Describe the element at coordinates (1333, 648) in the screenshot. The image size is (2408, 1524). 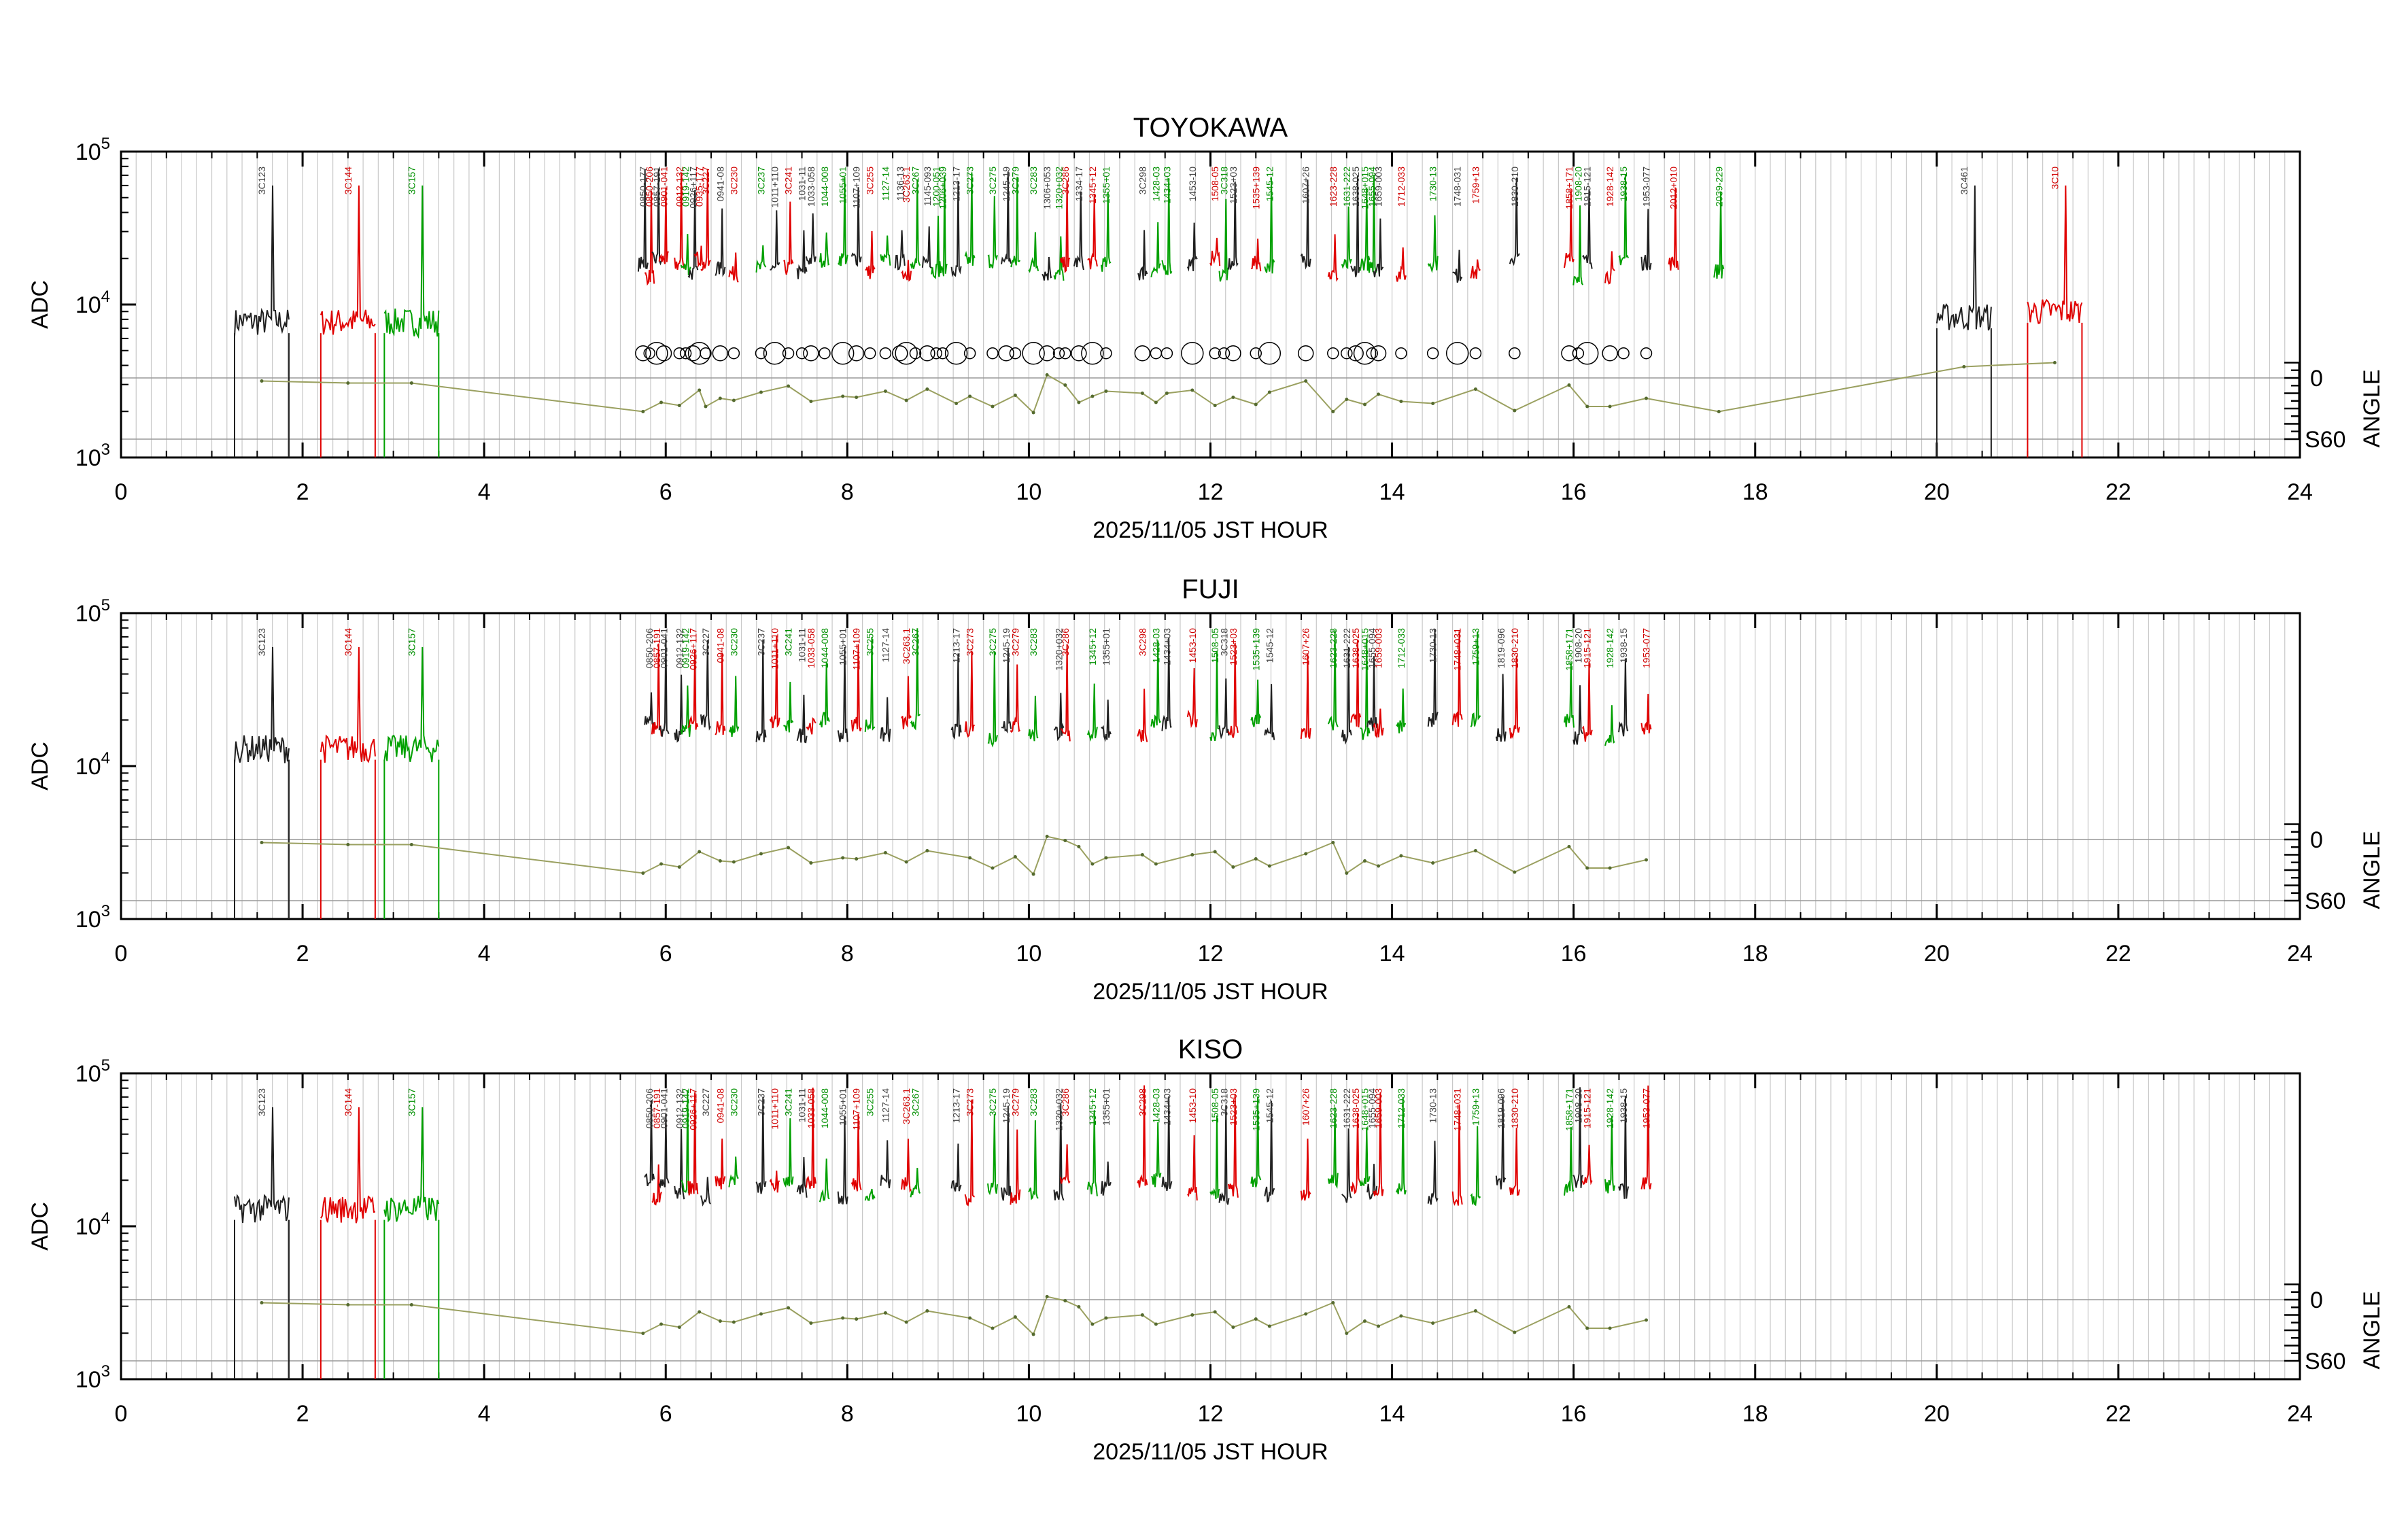
I see `source-label: 1623-228` at that location.